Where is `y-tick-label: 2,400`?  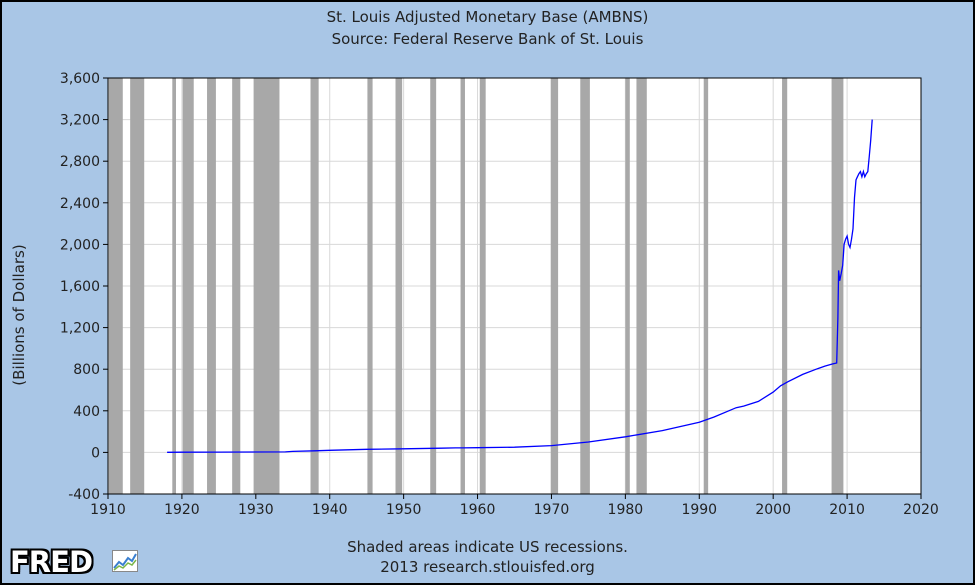
y-tick-label: 2,400 is located at coordinates (80, 204).